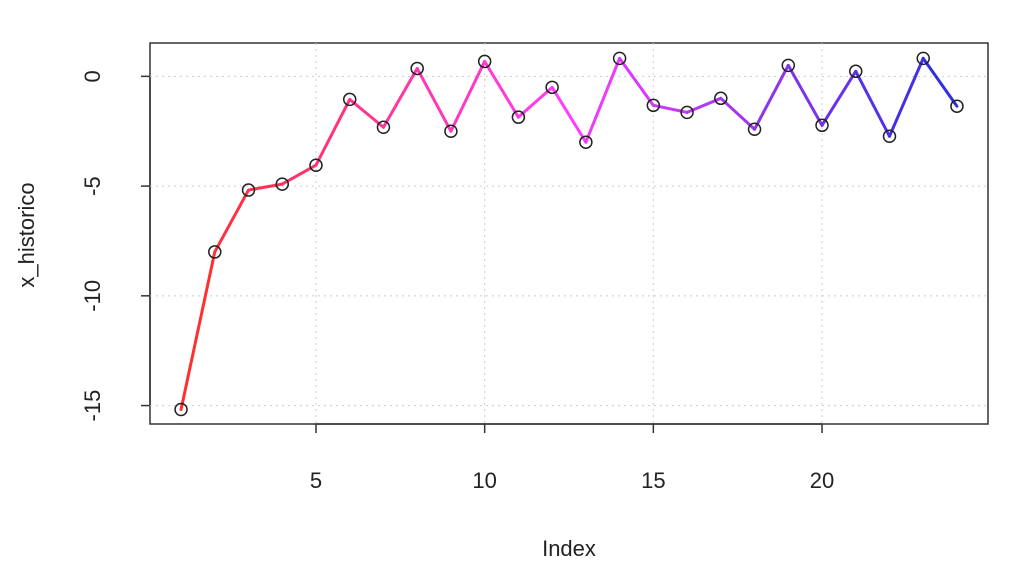 Image resolution: width=1024 pixels, height=585 pixels. What do you see at coordinates (92, 406) in the screenshot?
I see `y-tick-label: -15` at bounding box center [92, 406].